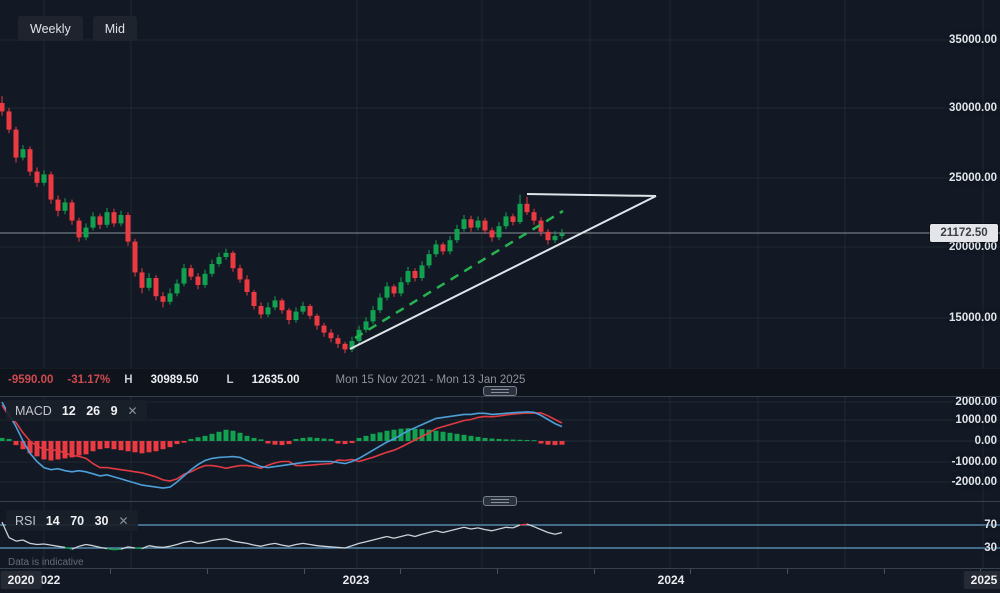 Image resolution: width=1000 pixels, height=593 pixels. I want to click on macd-axis-label: 2000.00, so click(976, 402).